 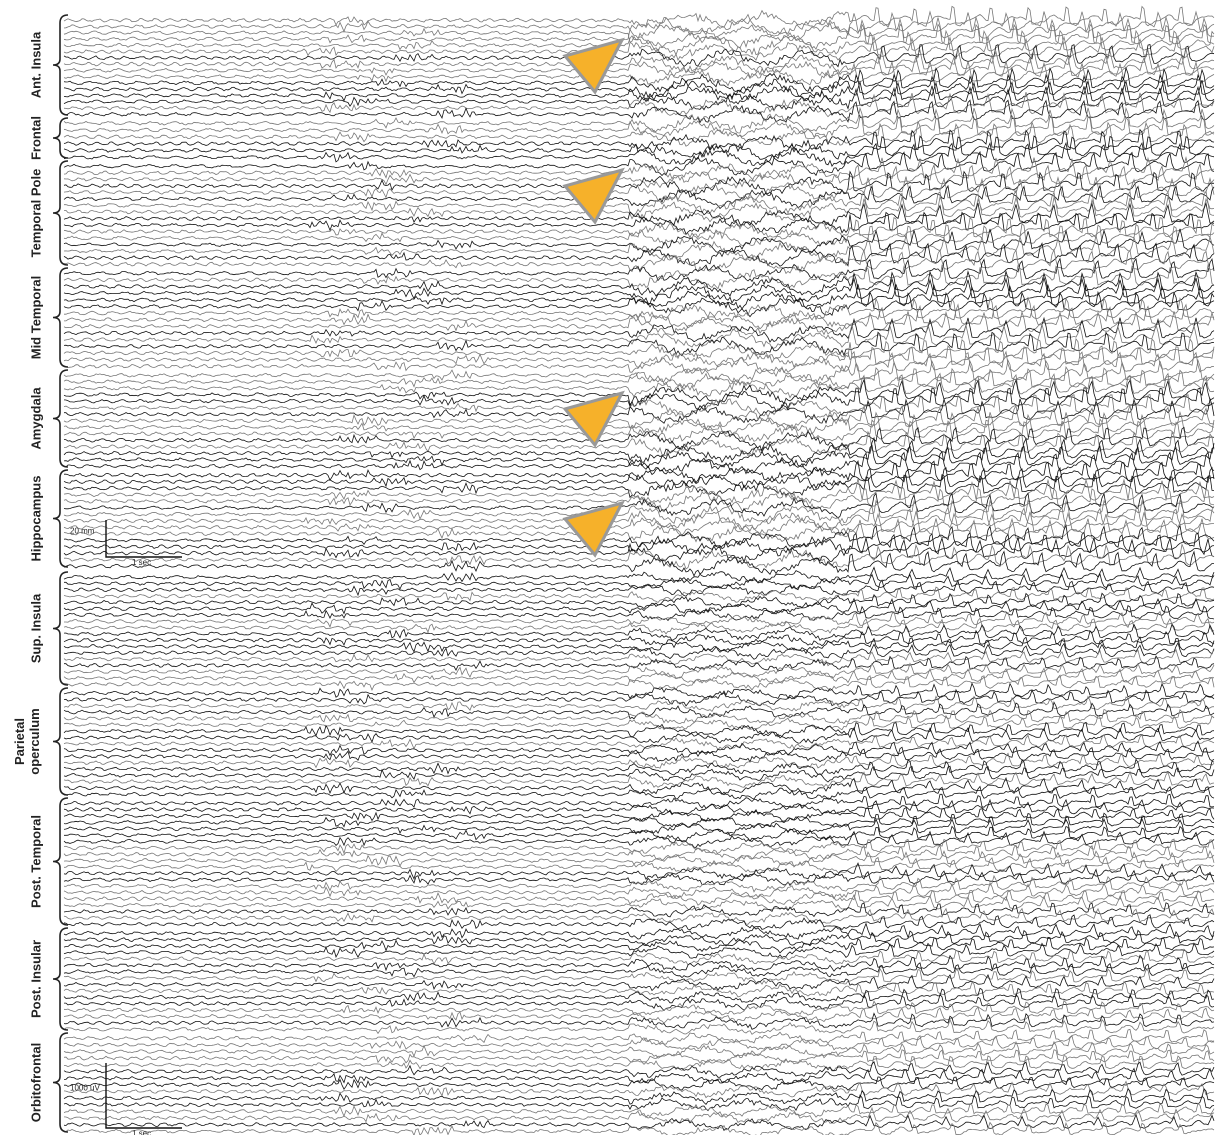 What do you see at coordinates (143, 539) in the screenshot?
I see `scale-bar` at bounding box center [143, 539].